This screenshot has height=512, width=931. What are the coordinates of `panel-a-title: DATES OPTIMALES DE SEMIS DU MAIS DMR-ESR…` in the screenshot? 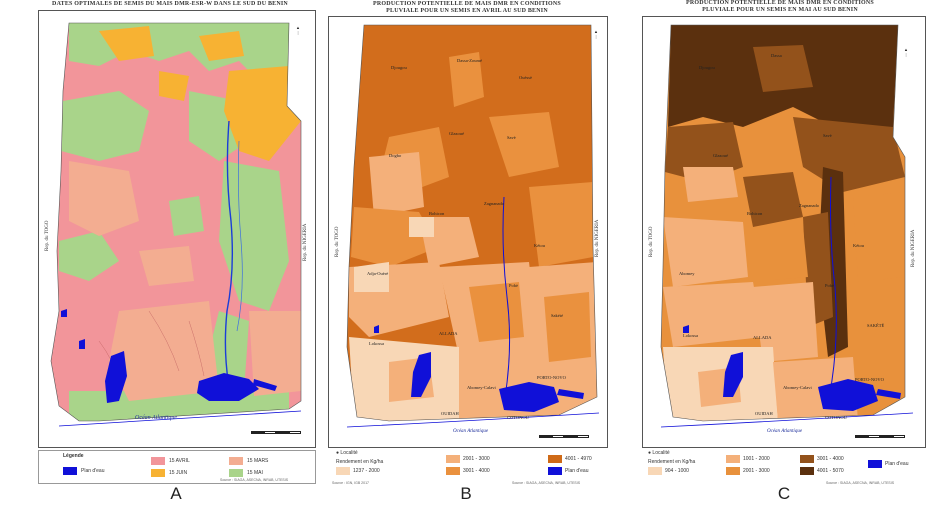 It's located at (170, 4).